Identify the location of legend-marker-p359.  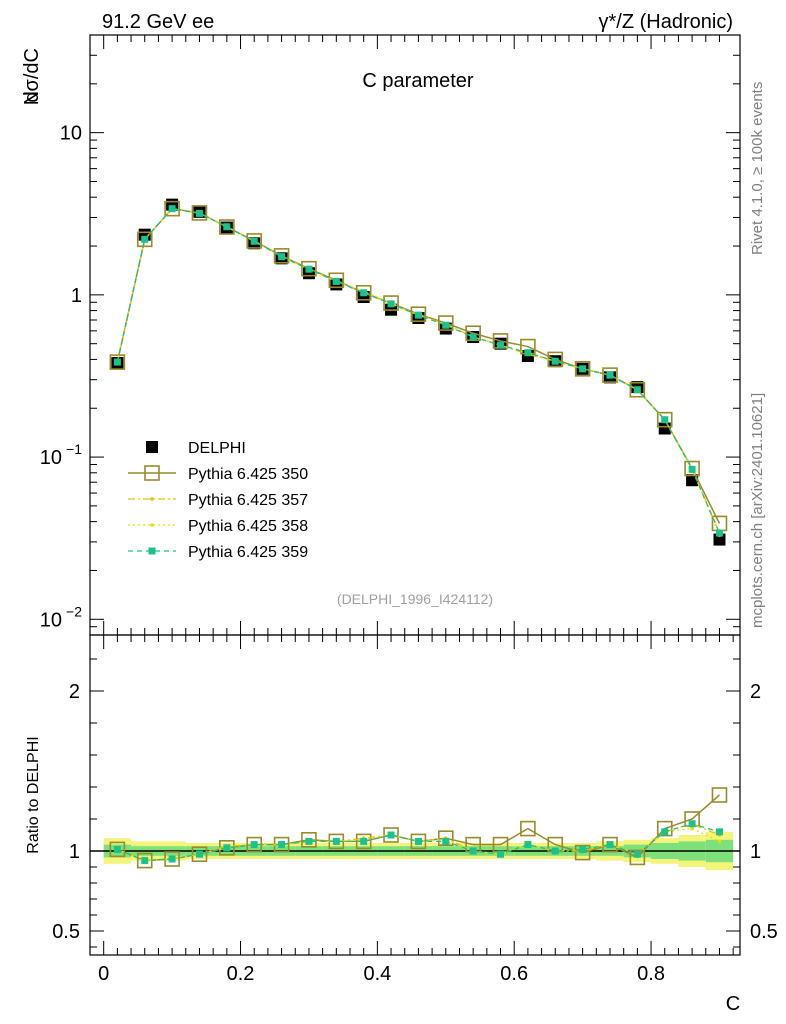
(152, 551).